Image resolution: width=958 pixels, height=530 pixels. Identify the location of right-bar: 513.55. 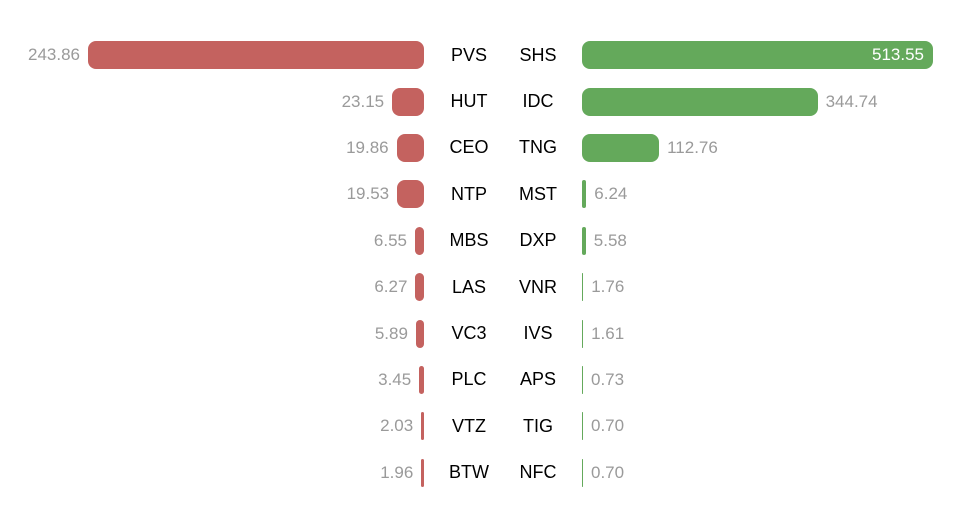
(757, 55).